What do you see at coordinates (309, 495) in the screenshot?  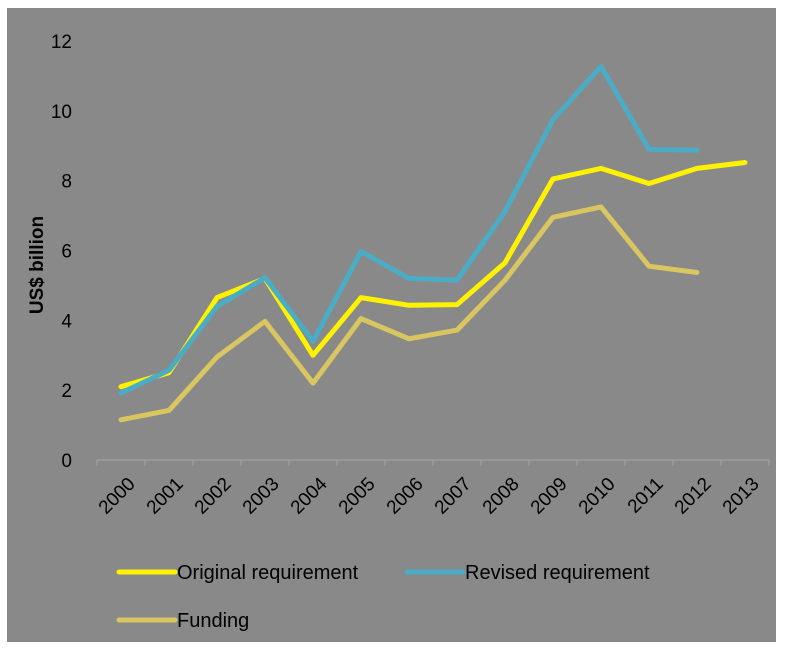 I see `x-tick-label: 2004` at bounding box center [309, 495].